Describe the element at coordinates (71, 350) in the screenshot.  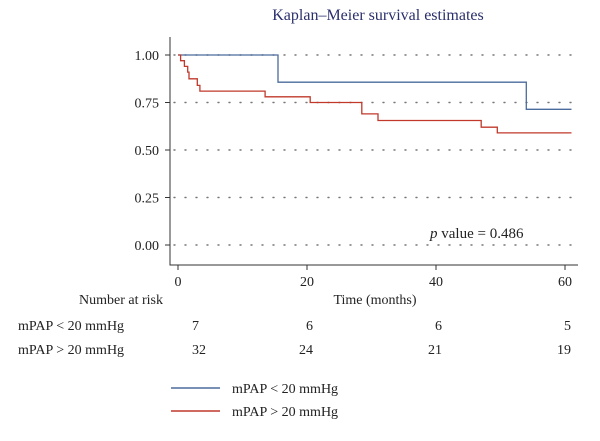
I see `risk-row-label: mPAP > 20 mmHg` at that location.